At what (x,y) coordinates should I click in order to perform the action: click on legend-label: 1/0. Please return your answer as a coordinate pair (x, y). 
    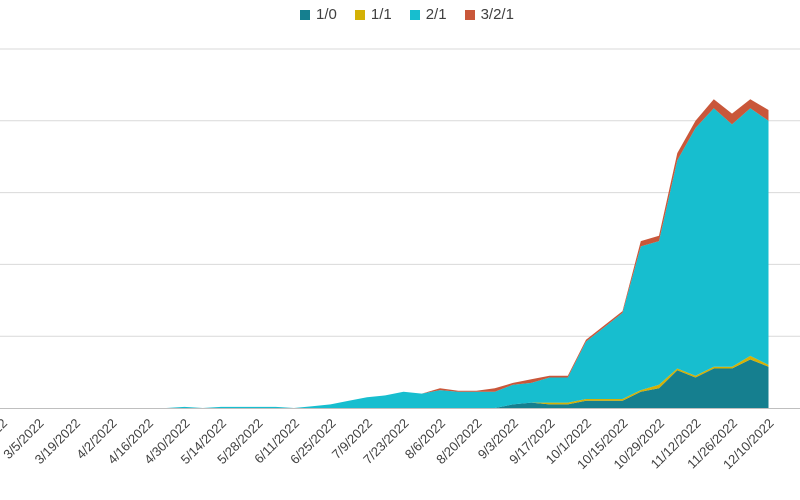
    Looking at the image, I should click on (326, 14).